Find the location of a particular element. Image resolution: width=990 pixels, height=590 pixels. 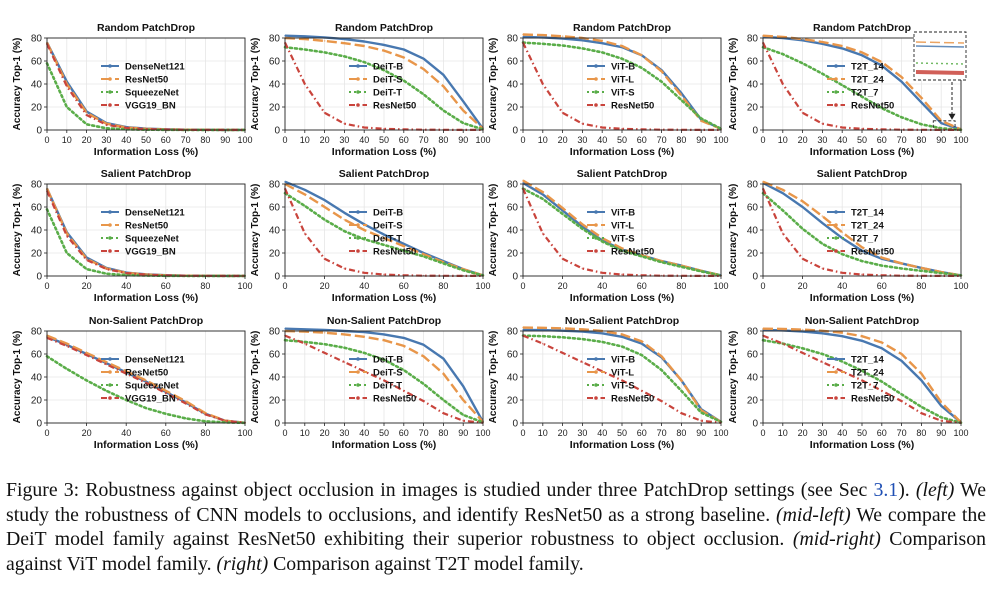

x-tick-label: 100 is located at coordinates (244, 286).